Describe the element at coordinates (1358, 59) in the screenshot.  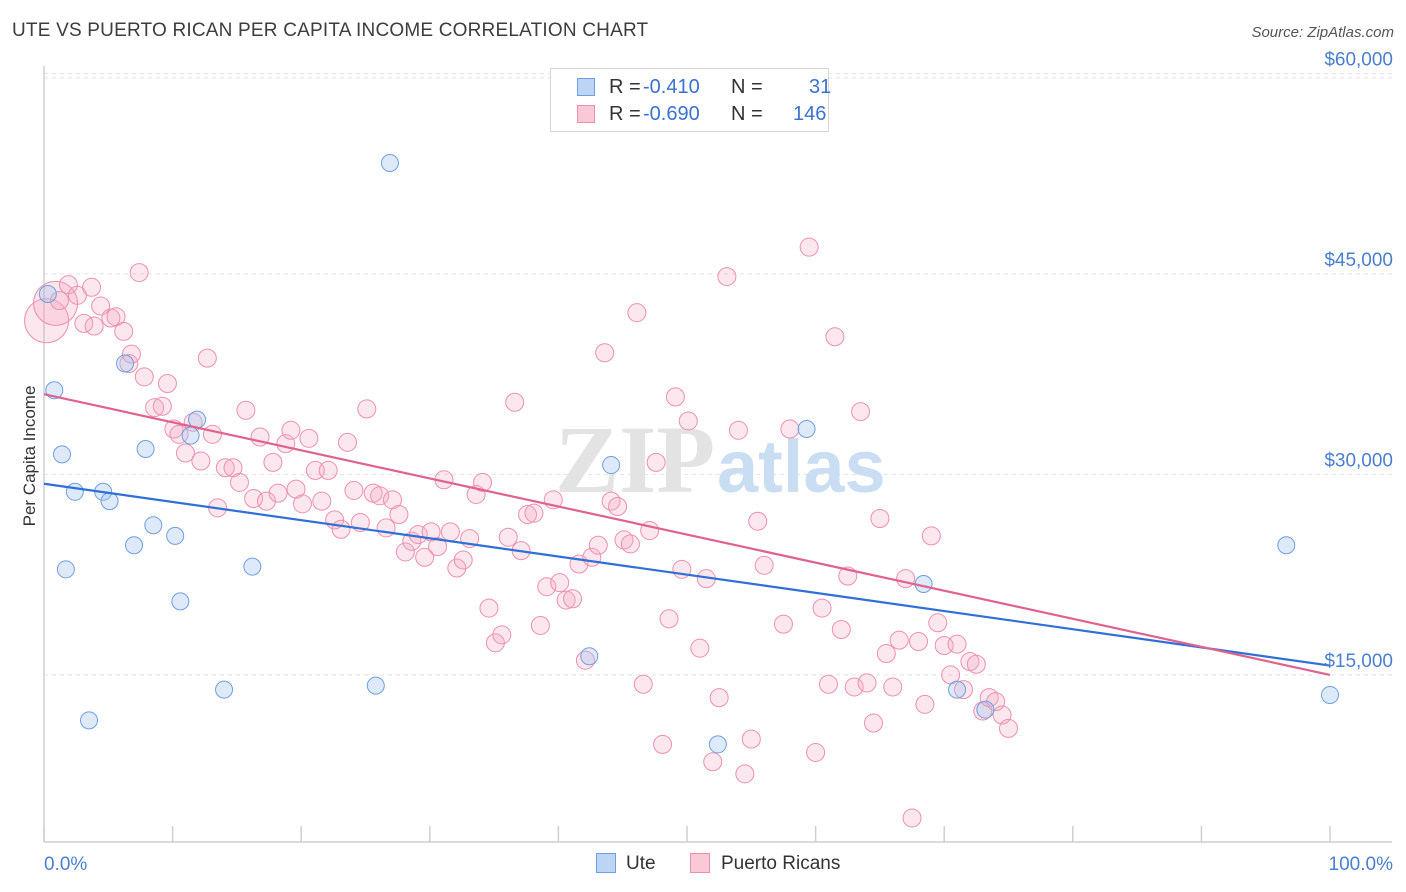
I see `y-tick-label: $60,000` at that location.